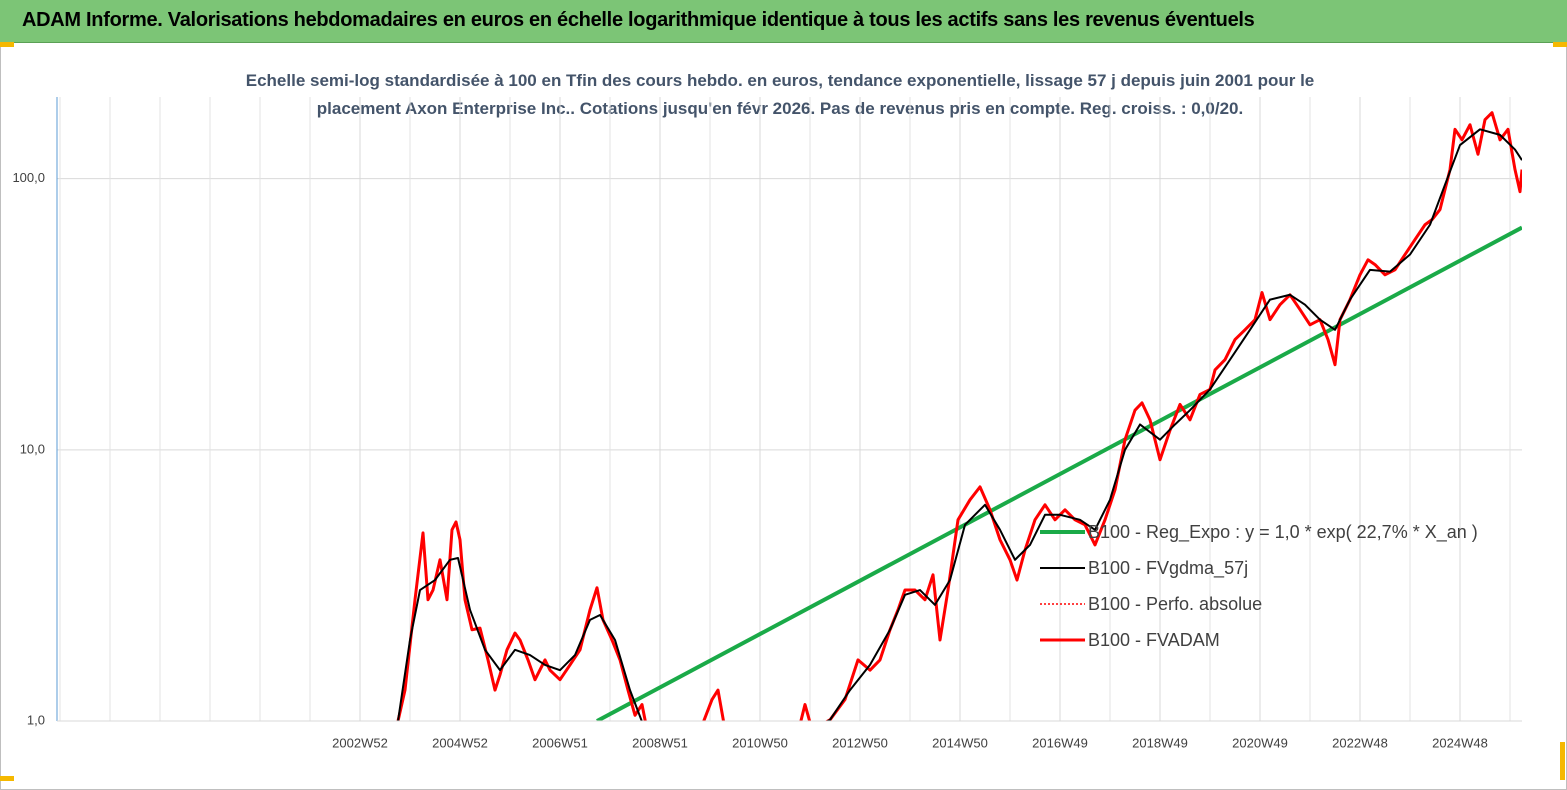 Image resolution: width=1567 pixels, height=790 pixels. Describe the element at coordinates (36, 719) in the screenshot. I see `y-tick-label: 1,0` at that location.